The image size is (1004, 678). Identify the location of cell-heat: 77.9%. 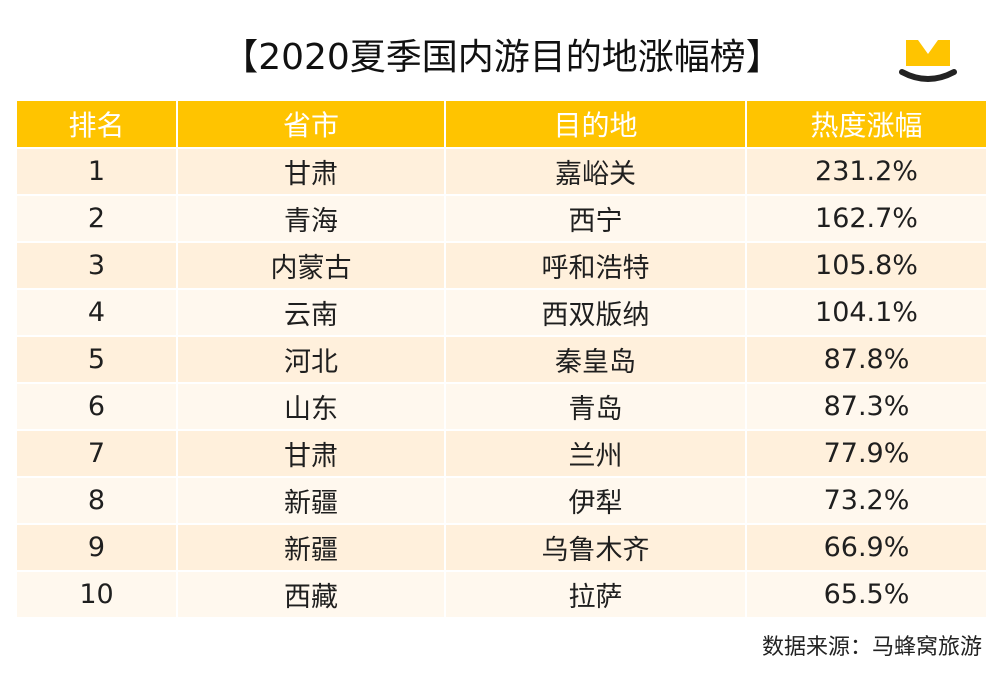
(865, 454).